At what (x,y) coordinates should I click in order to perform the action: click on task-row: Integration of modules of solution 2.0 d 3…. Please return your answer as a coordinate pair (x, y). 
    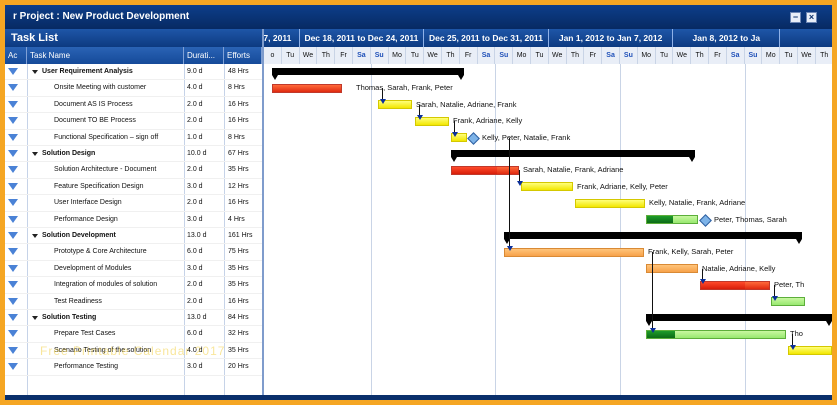
    Looking at the image, I should click on (133, 285).